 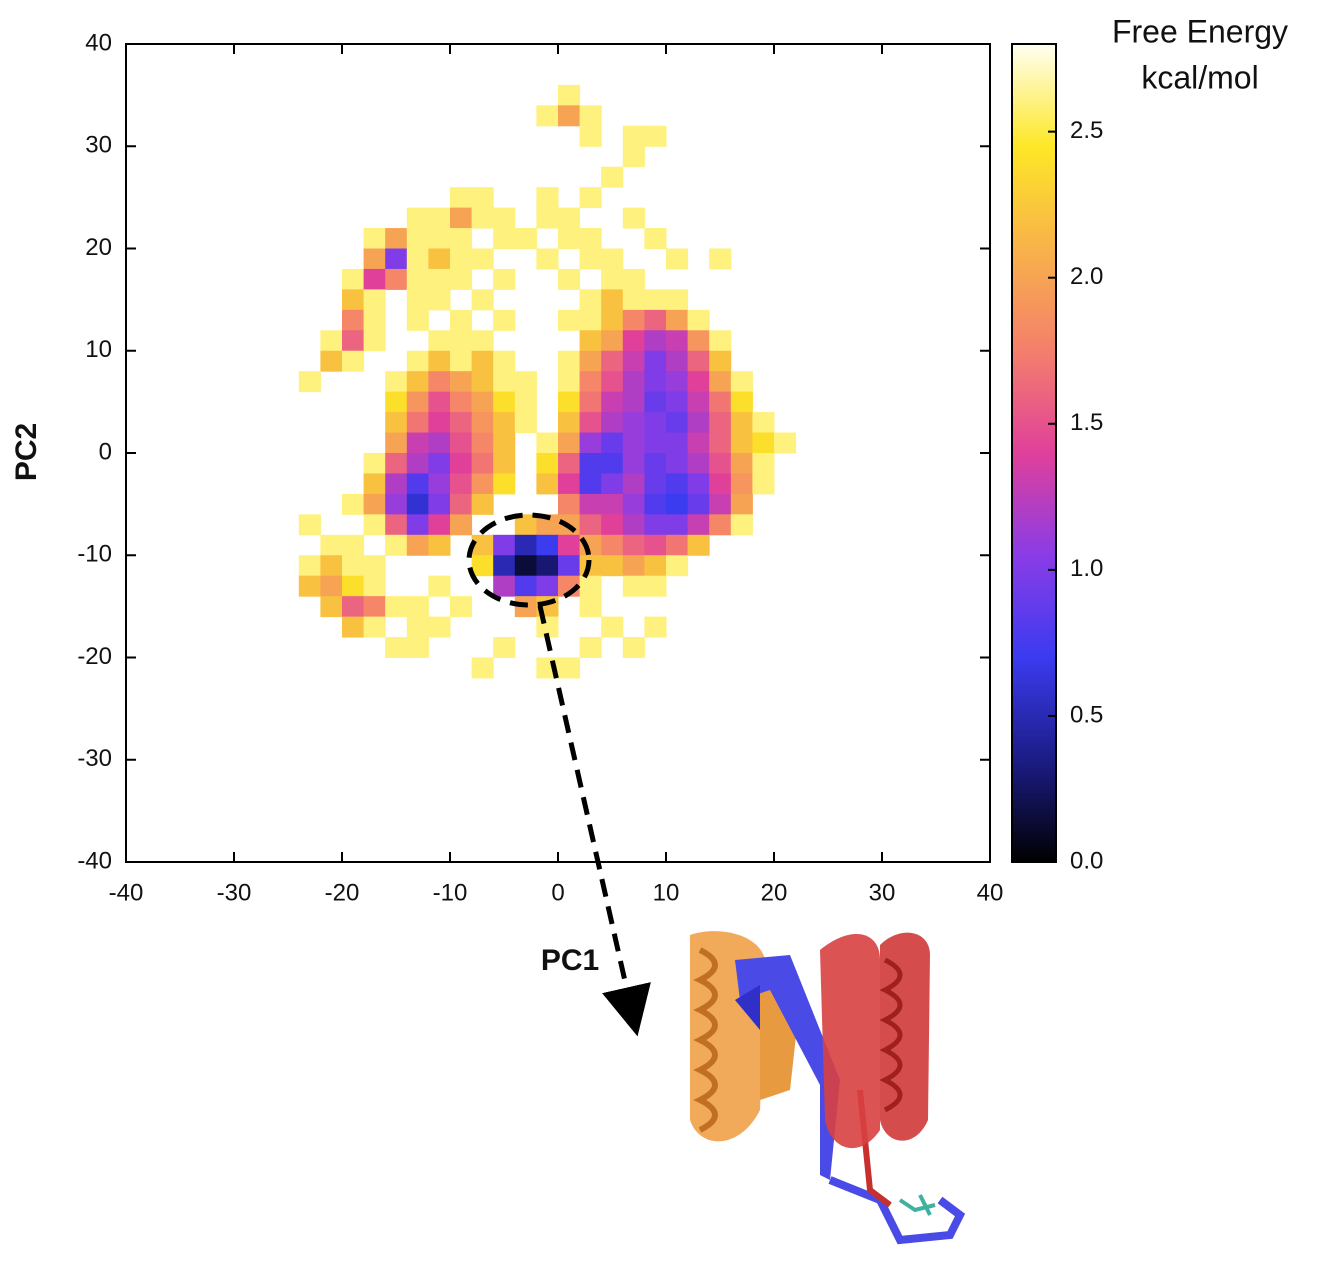 What do you see at coordinates (105, 451) in the screenshot?
I see `y-tick-label: 0` at bounding box center [105, 451].